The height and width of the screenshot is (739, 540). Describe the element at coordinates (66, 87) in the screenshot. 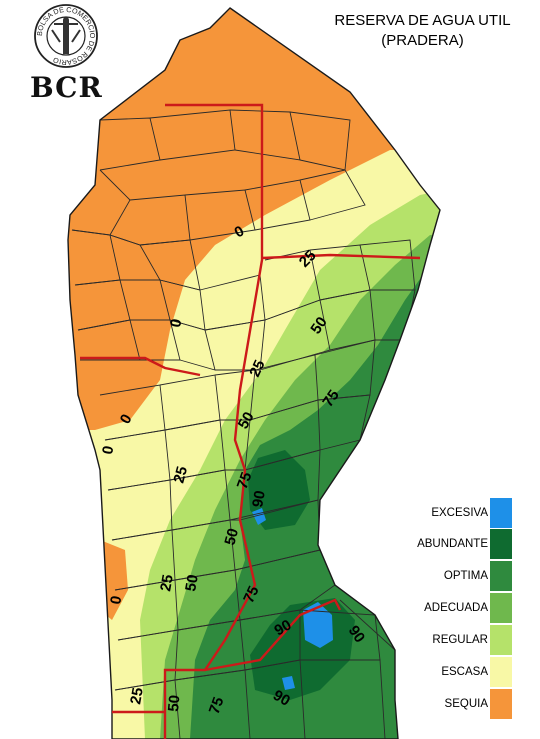

I see `bcr-abbrev: BCR` at that location.